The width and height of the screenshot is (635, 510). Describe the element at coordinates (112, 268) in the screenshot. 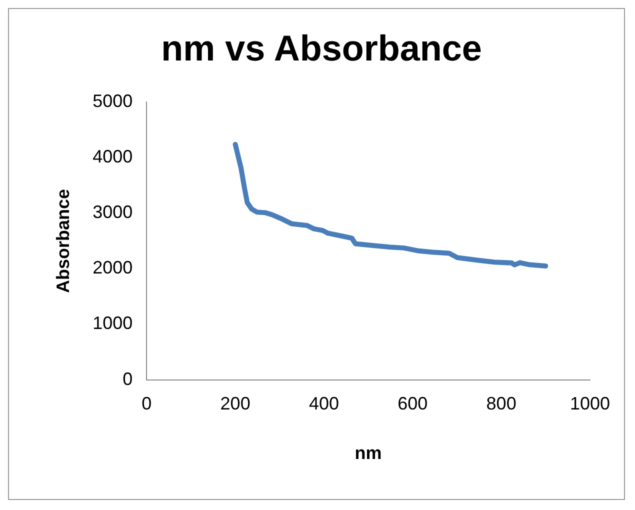

I see `y-tick-label: 2000` at that location.